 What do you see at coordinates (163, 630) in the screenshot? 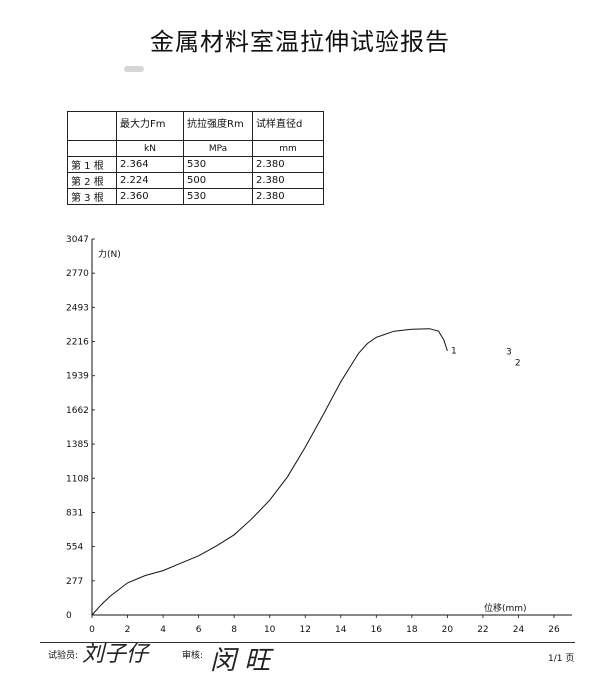
I see `x-tick-label: 4` at bounding box center [163, 630].